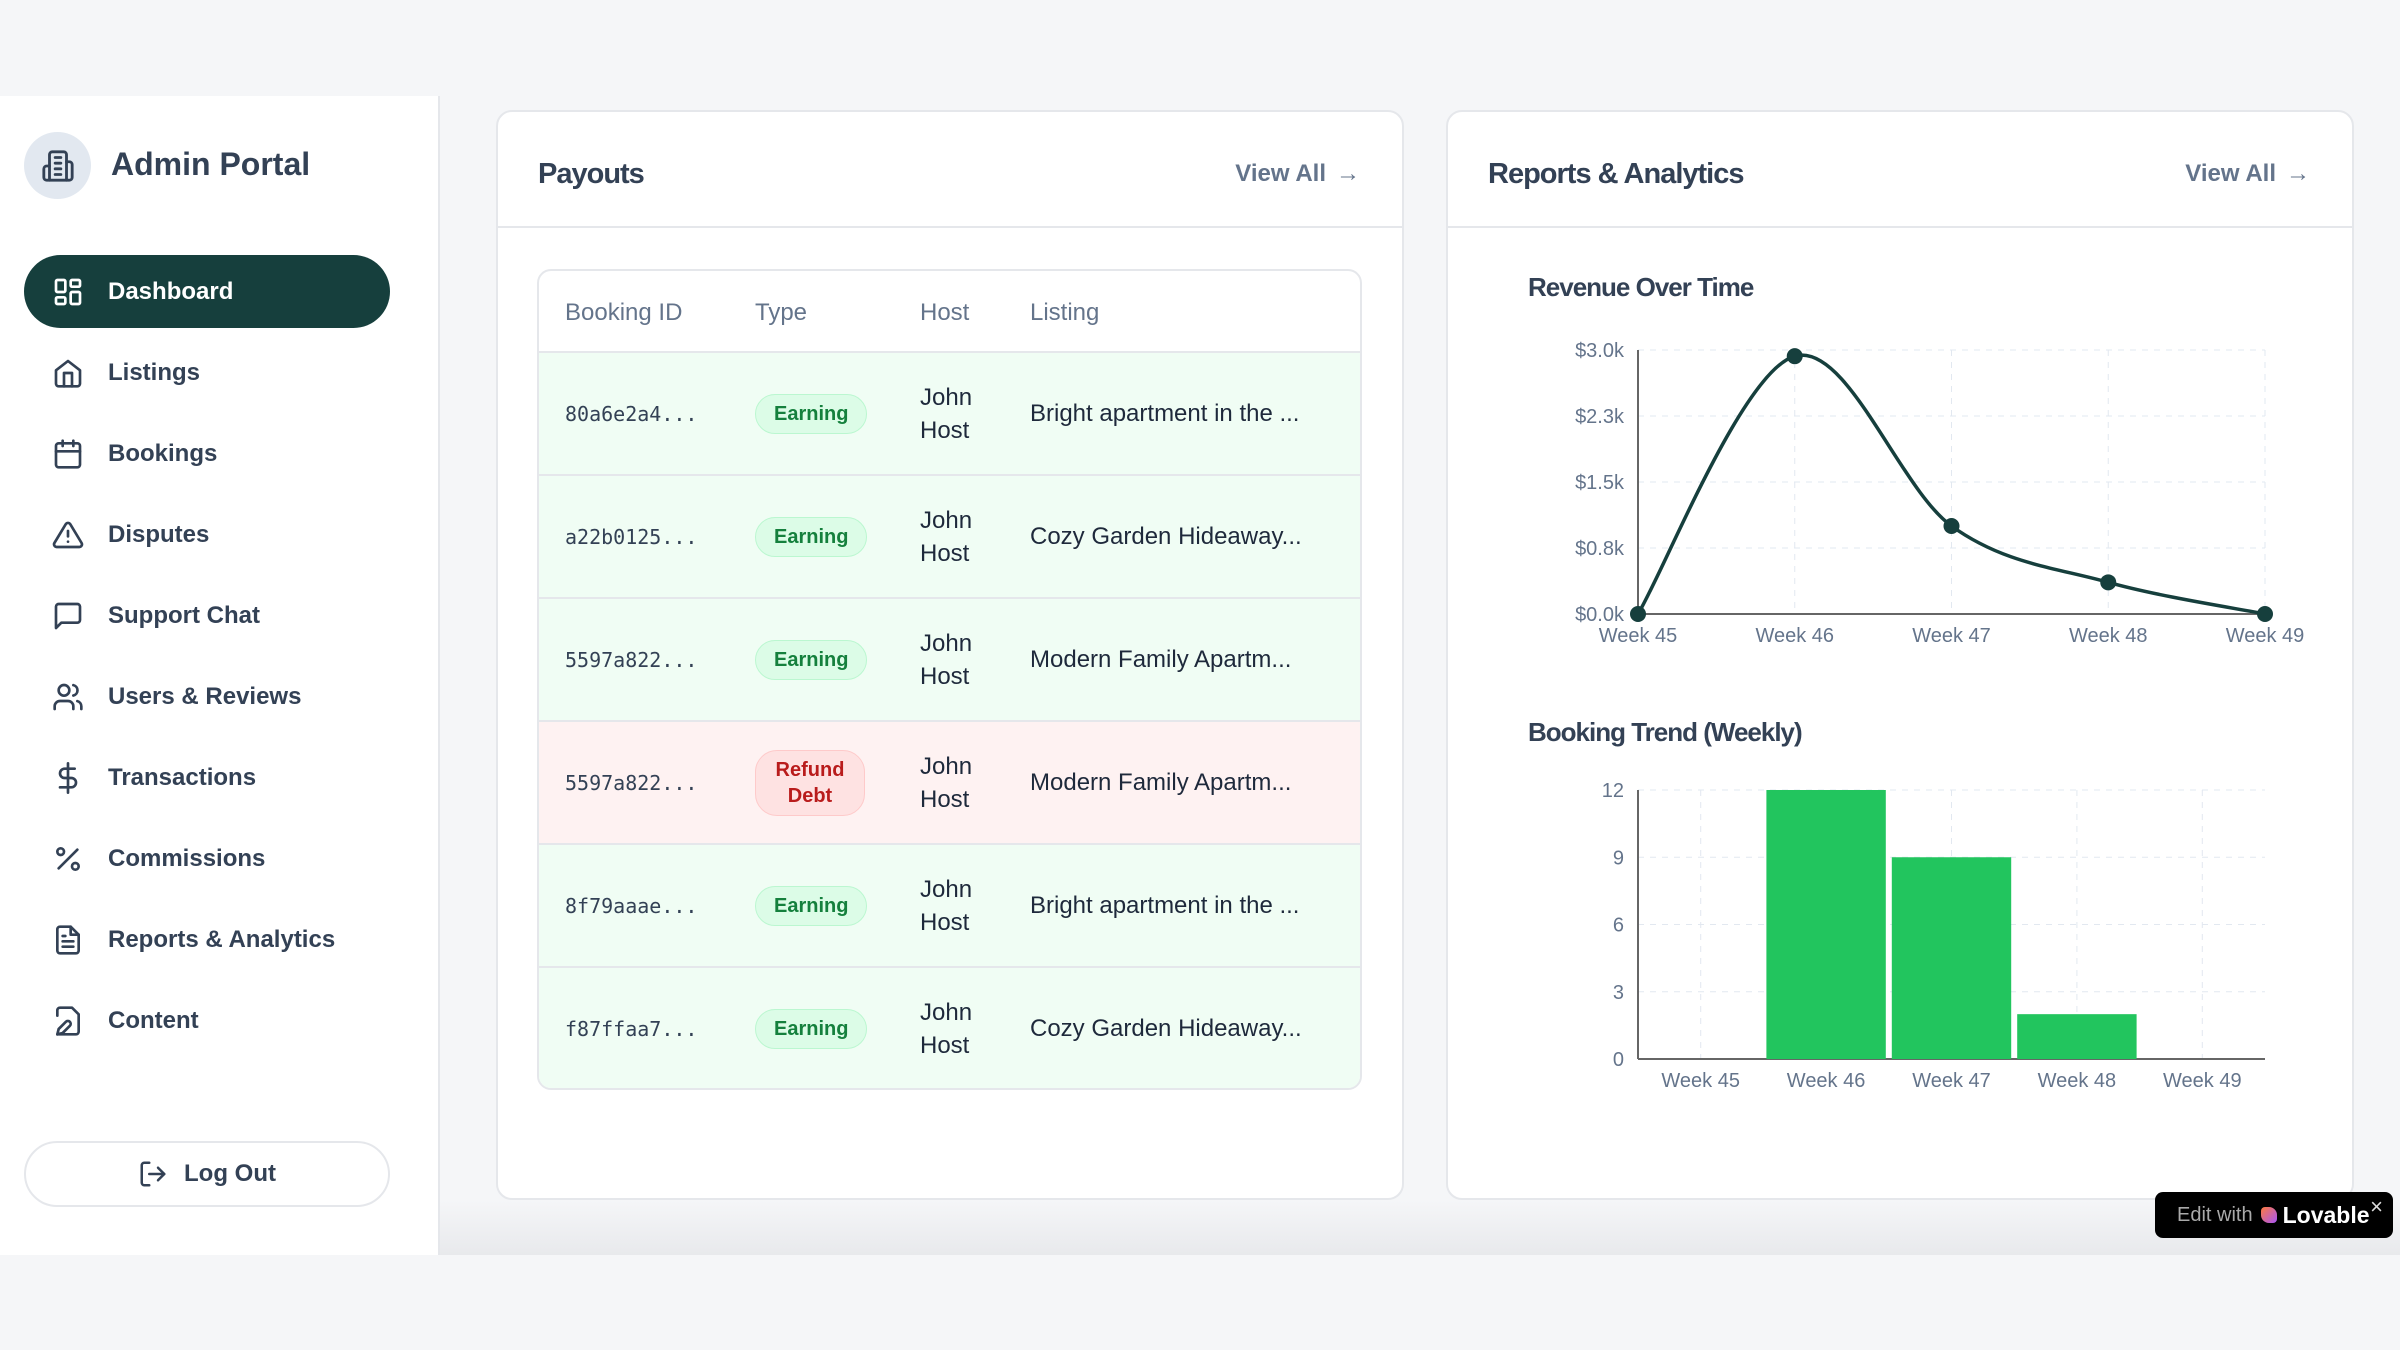  I want to click on sidebar-item-transactions: Transactions, so click(207, 777).